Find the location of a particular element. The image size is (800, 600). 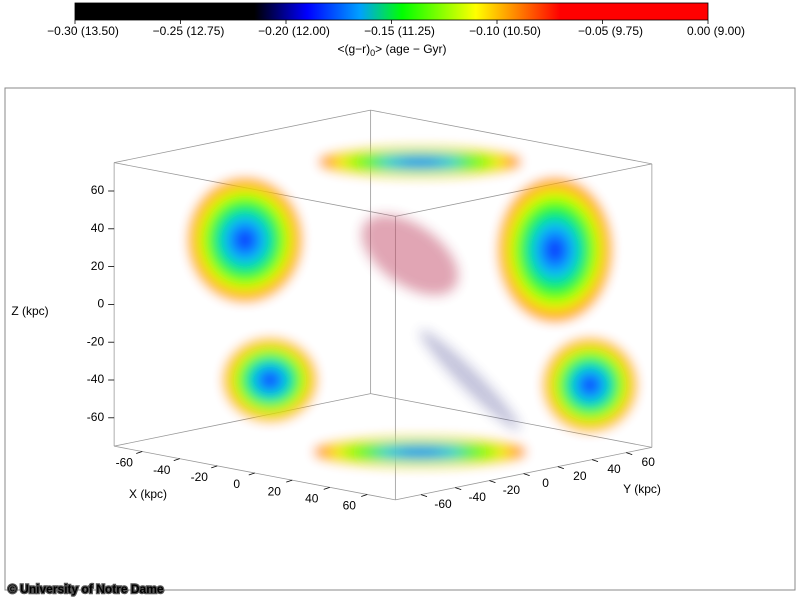

colorbar-label: <(g−r)0> (age − Gyr) is located at coordinates (391, 50).